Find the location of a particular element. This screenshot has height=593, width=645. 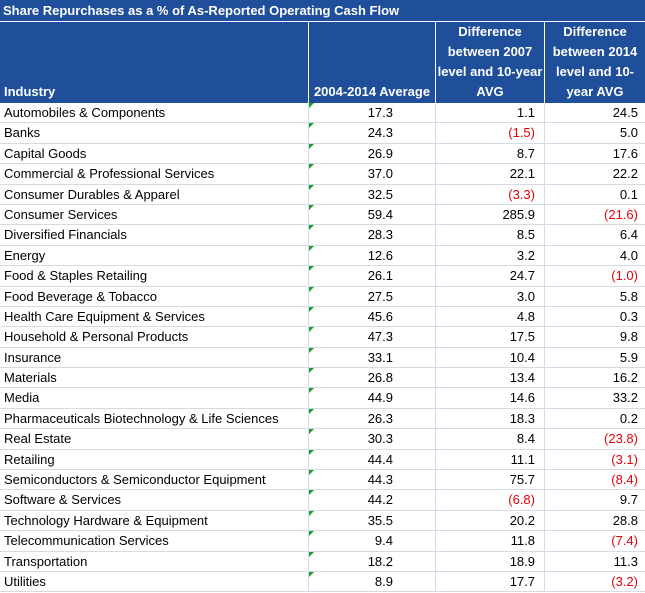

industry-cell: Technology Hardware & Equipment is located at coordinates (154, 520).